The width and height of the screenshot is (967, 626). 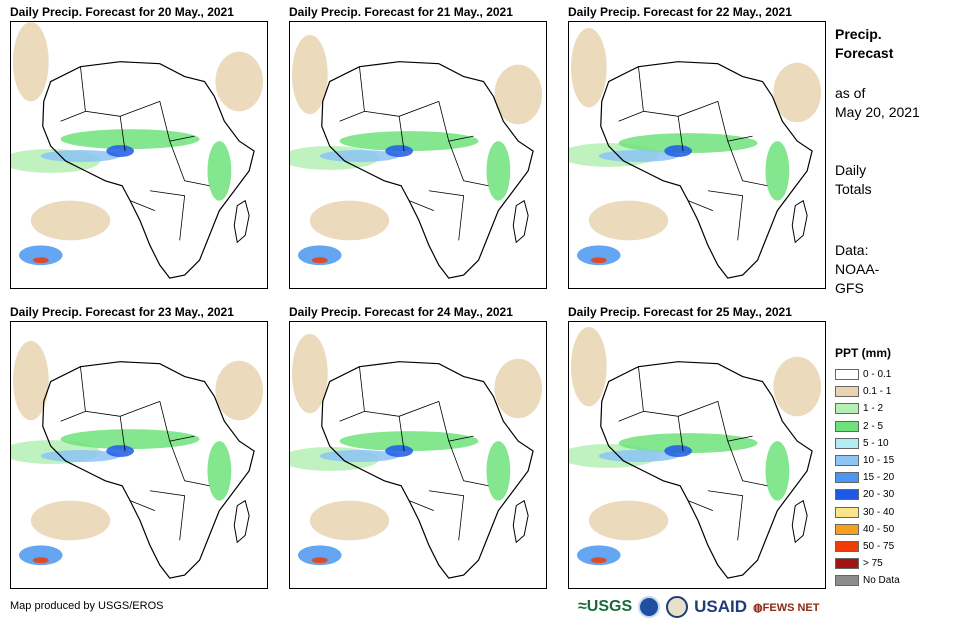 What do you see at coordinates (879, 495) in the screenshot?
I see `legend-label: 20 - 30` at bounding box center [879, 495].